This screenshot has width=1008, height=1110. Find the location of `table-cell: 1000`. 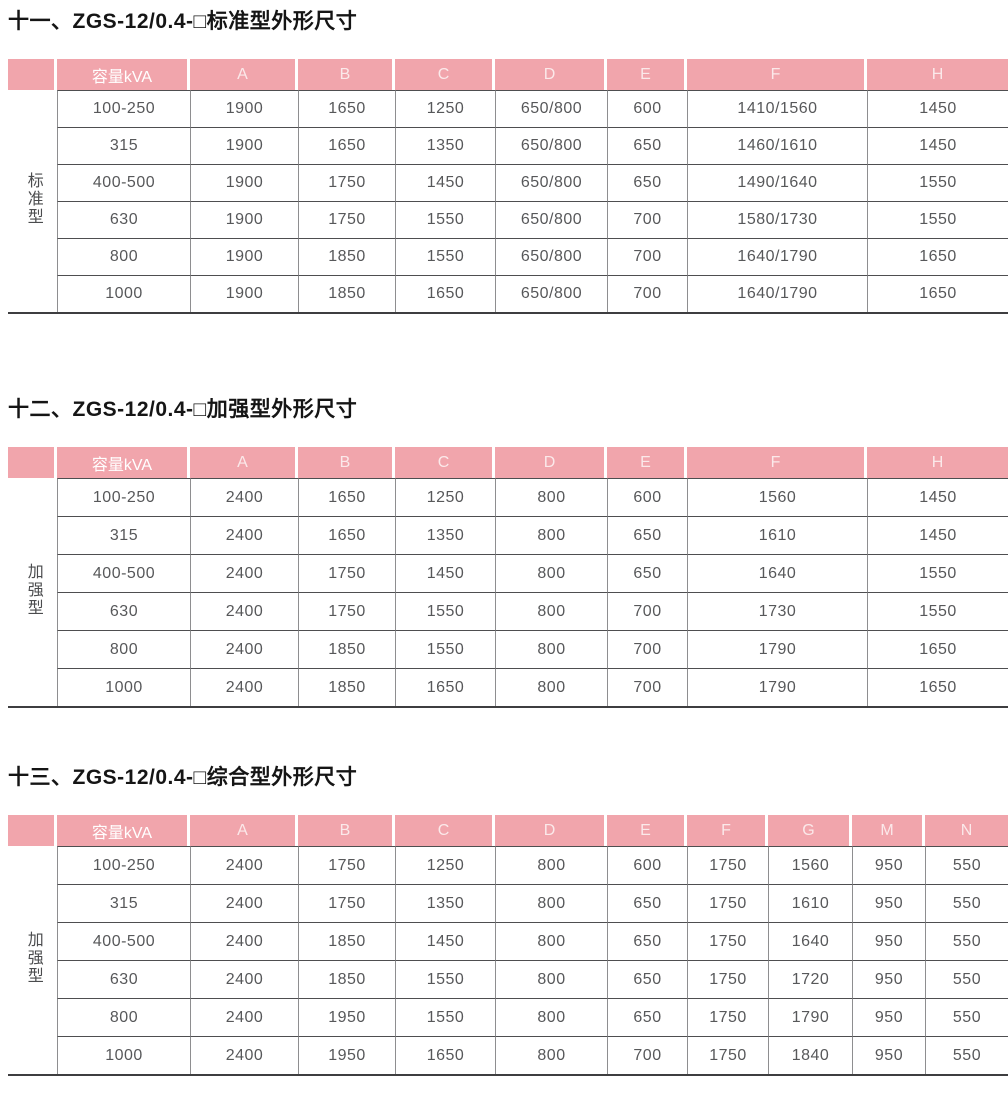

table-cell: 1000 is located at coordinates (123, 293).